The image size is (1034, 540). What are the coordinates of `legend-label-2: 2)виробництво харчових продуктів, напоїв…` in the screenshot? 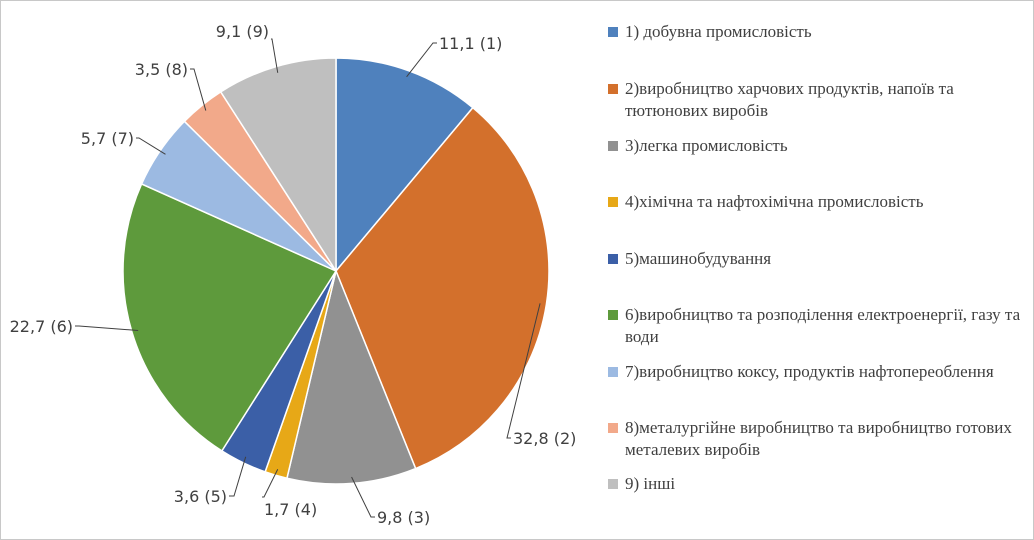 It's located at (789, 99).